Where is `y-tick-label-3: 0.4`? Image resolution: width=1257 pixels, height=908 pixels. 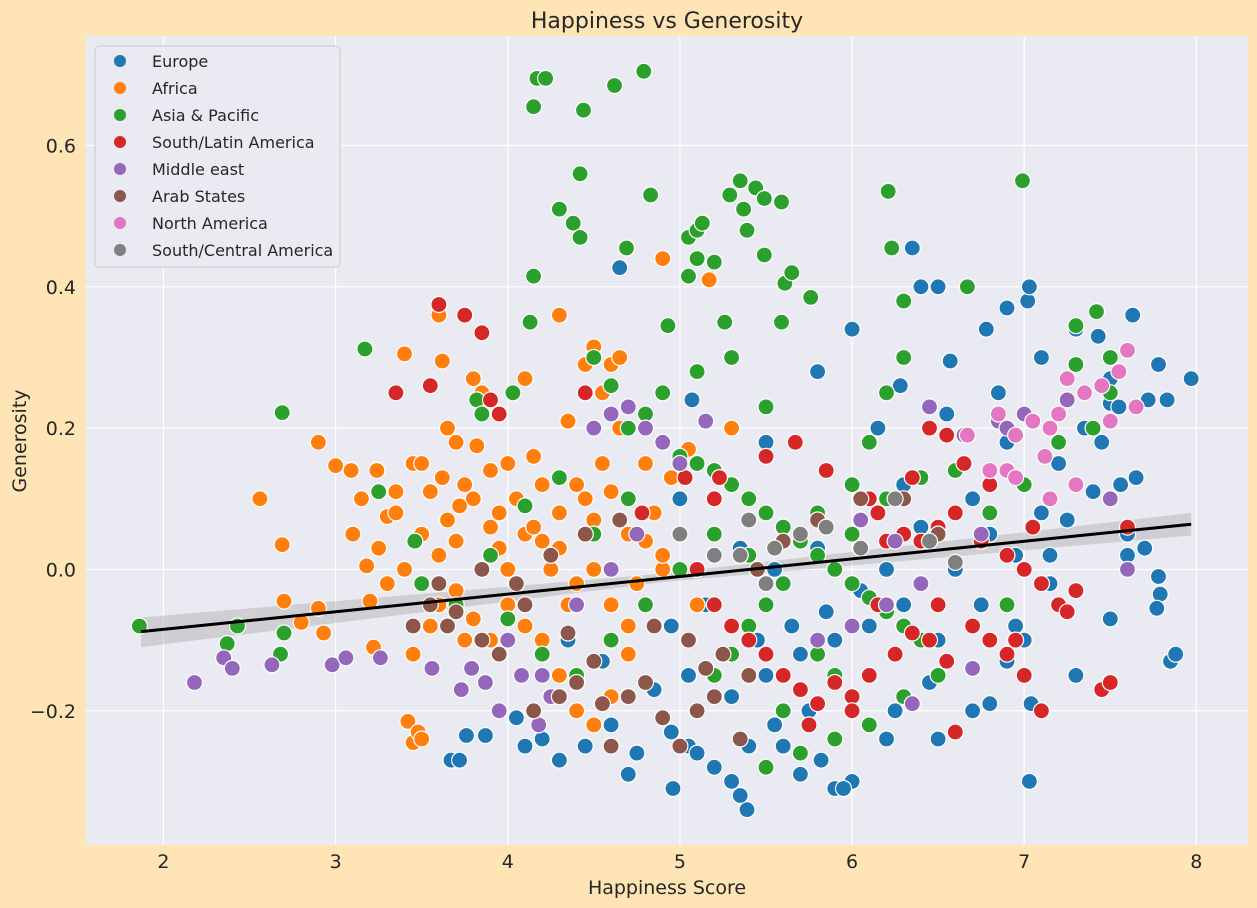 y-tick-label-3: 0.4 is located at coordinates (61, 288).